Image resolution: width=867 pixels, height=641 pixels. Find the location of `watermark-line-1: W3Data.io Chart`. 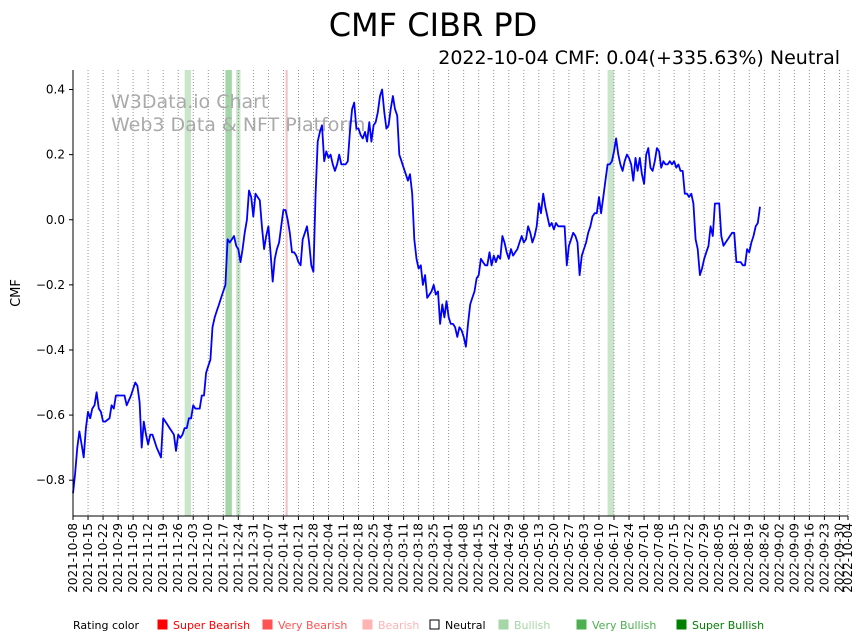

watermark-line-1: W3Data.io Chart is located at coordinates (189, 102).